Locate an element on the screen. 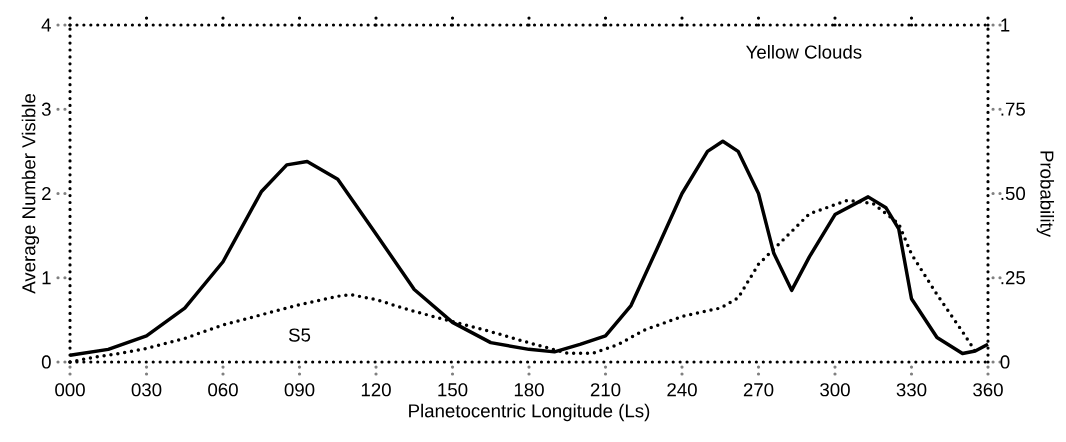  y2-tick-label: 0 is located at coordinates (1005, 362).